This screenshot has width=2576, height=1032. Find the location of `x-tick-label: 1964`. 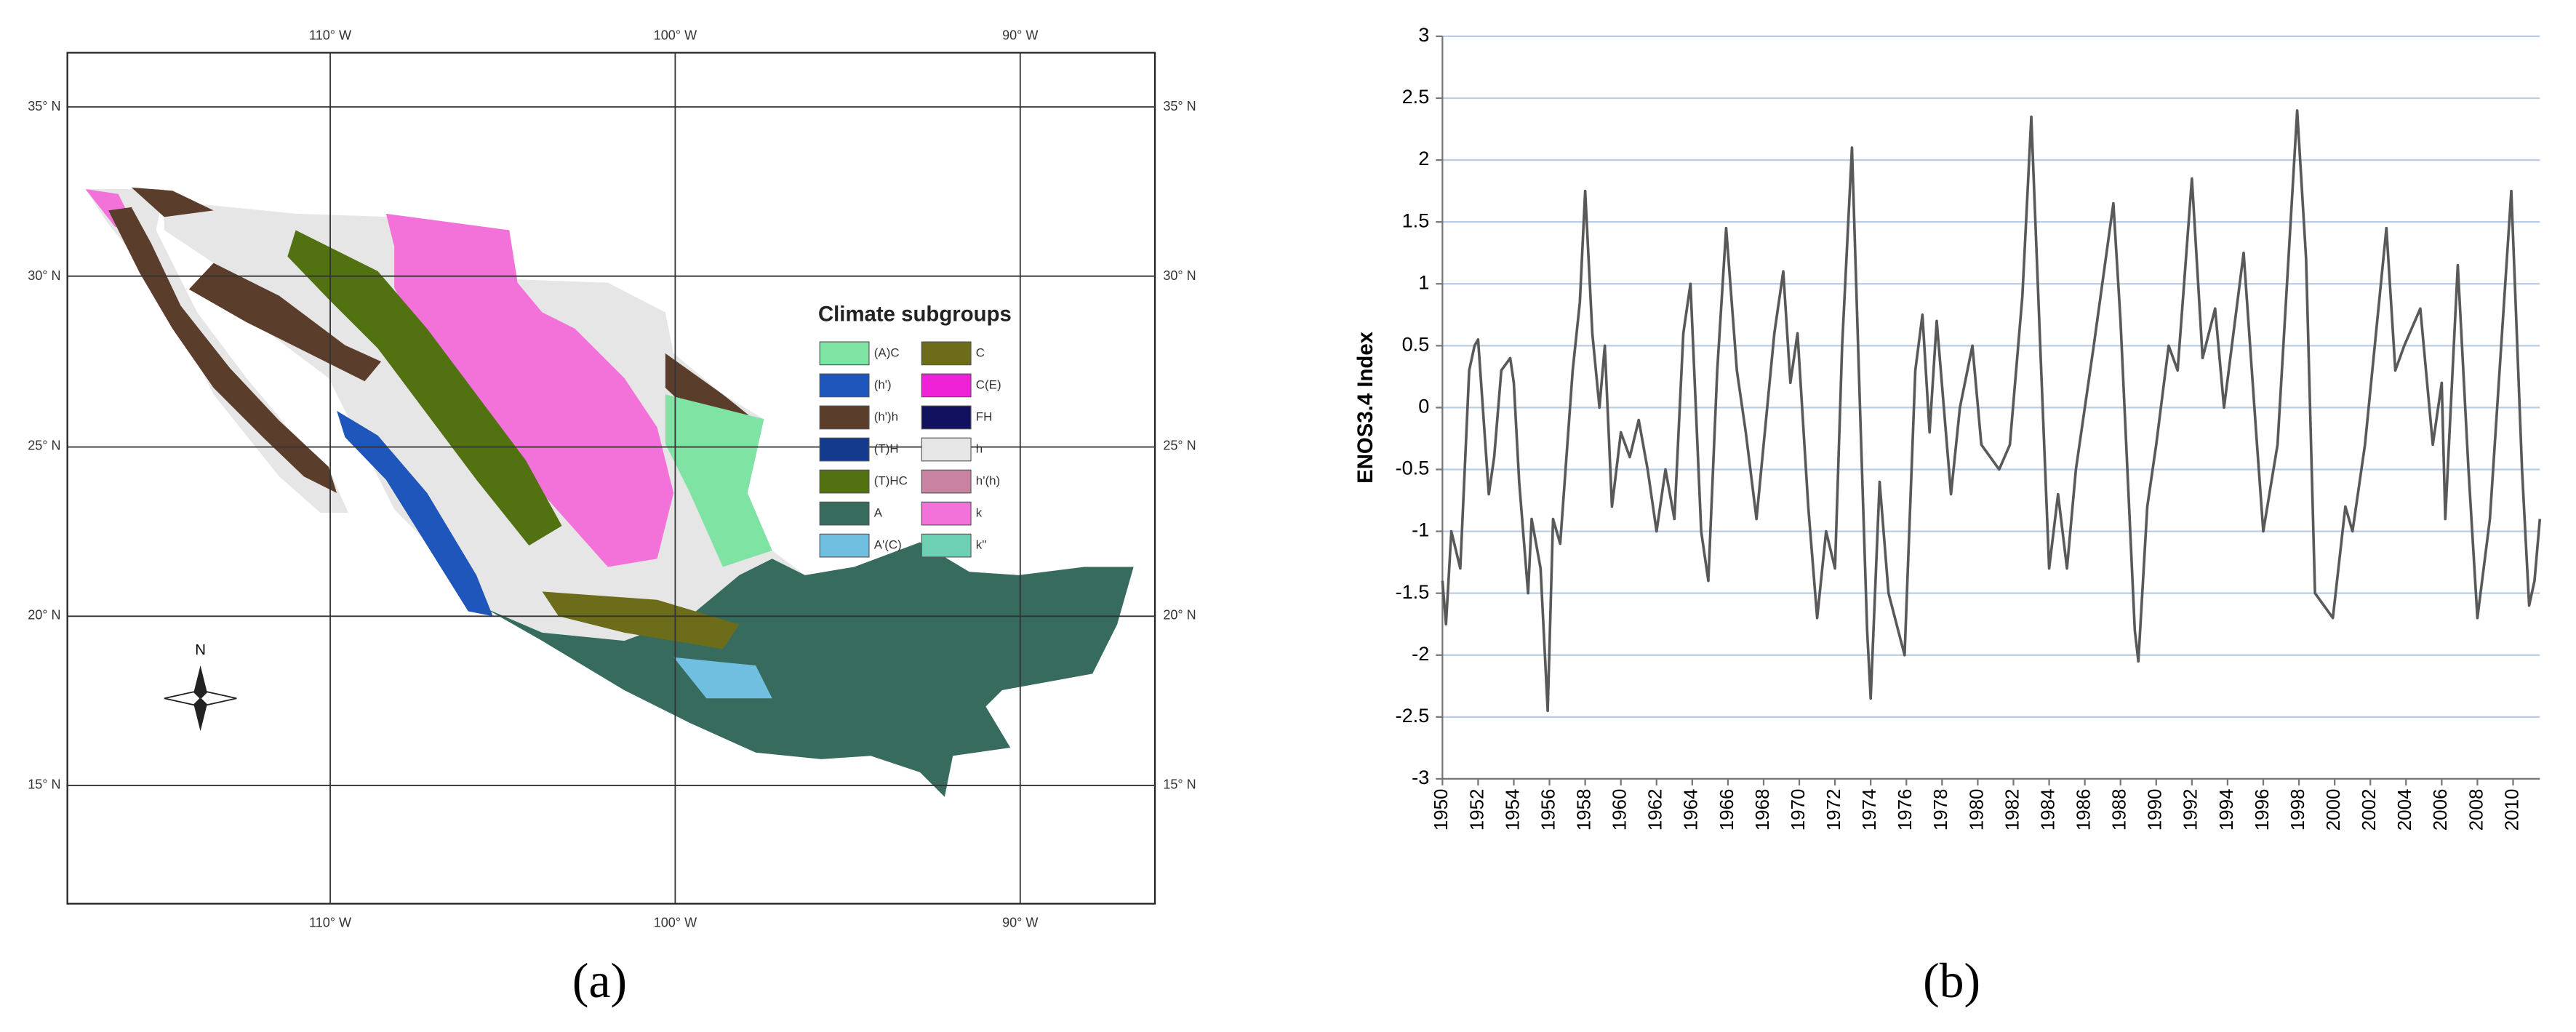

x-tick-label: 1964 is located at coordinates (1691, 809).